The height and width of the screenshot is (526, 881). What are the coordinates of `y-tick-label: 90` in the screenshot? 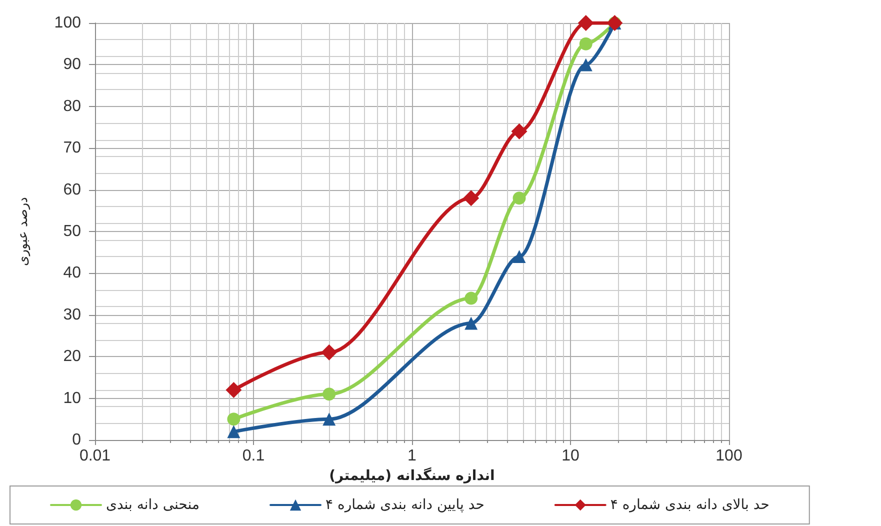 It's located at (72, 65).